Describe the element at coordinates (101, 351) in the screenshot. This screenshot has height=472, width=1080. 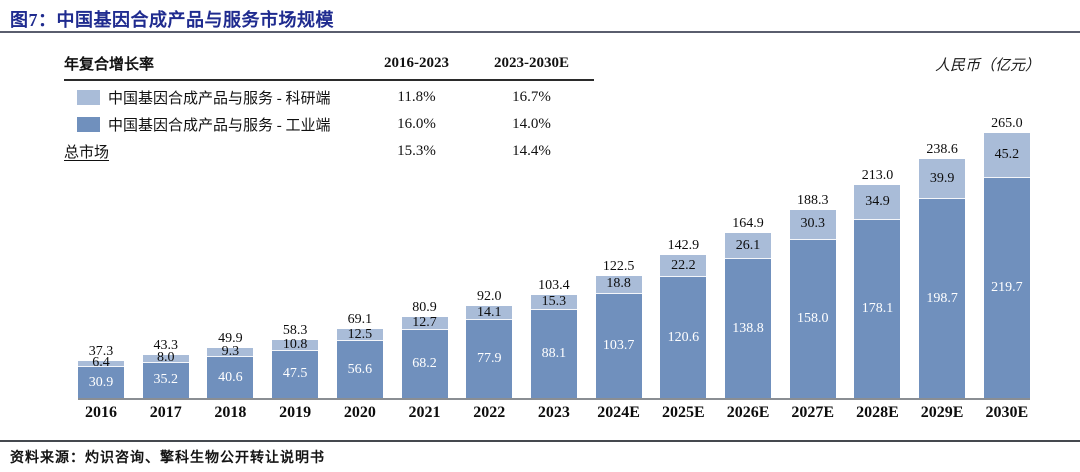
I see `total-value-label: 37.3` at that location.